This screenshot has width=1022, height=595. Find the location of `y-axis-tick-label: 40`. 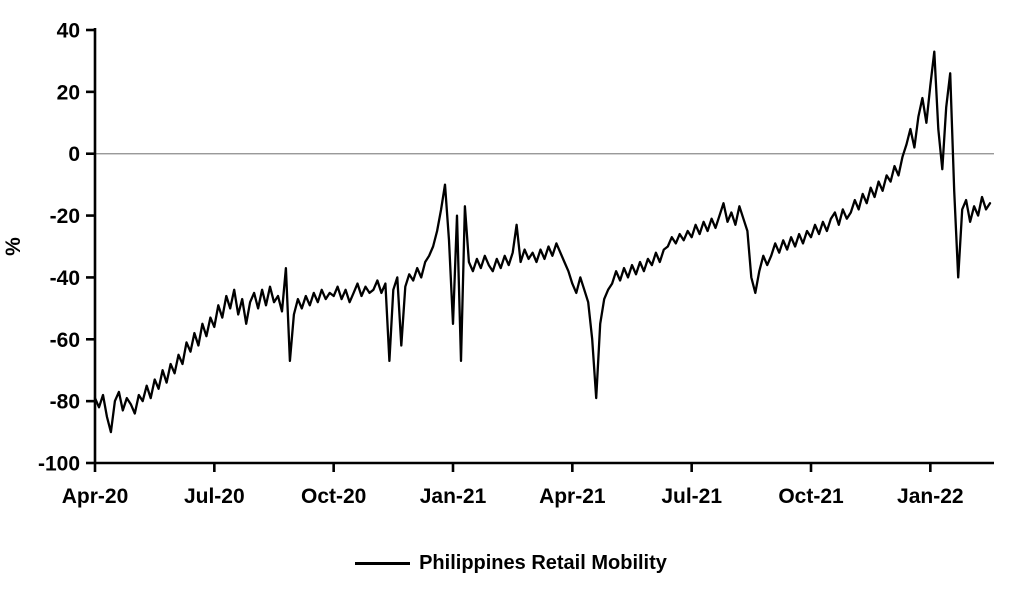

y-axis-tick-label: 40 is located at coordinates (68, 31).